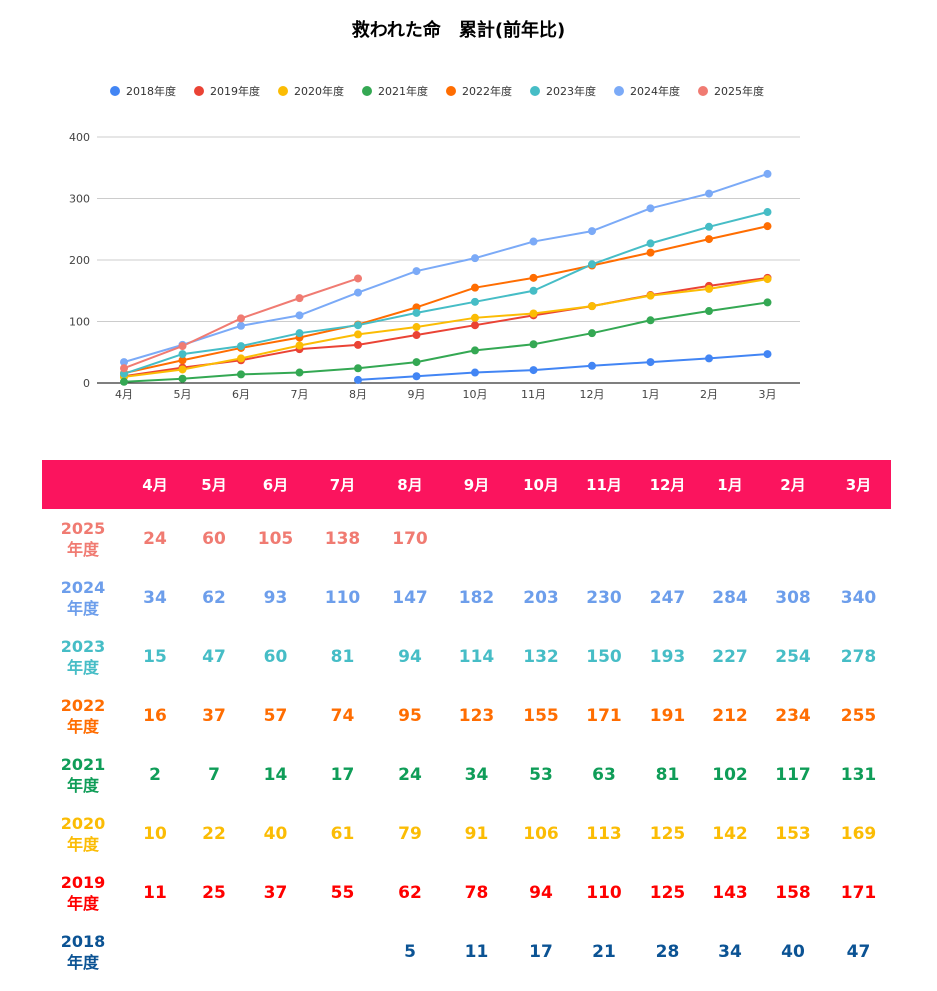 The image size is (937, 991). I want to click on table-cell: 212, so click(730, 715).